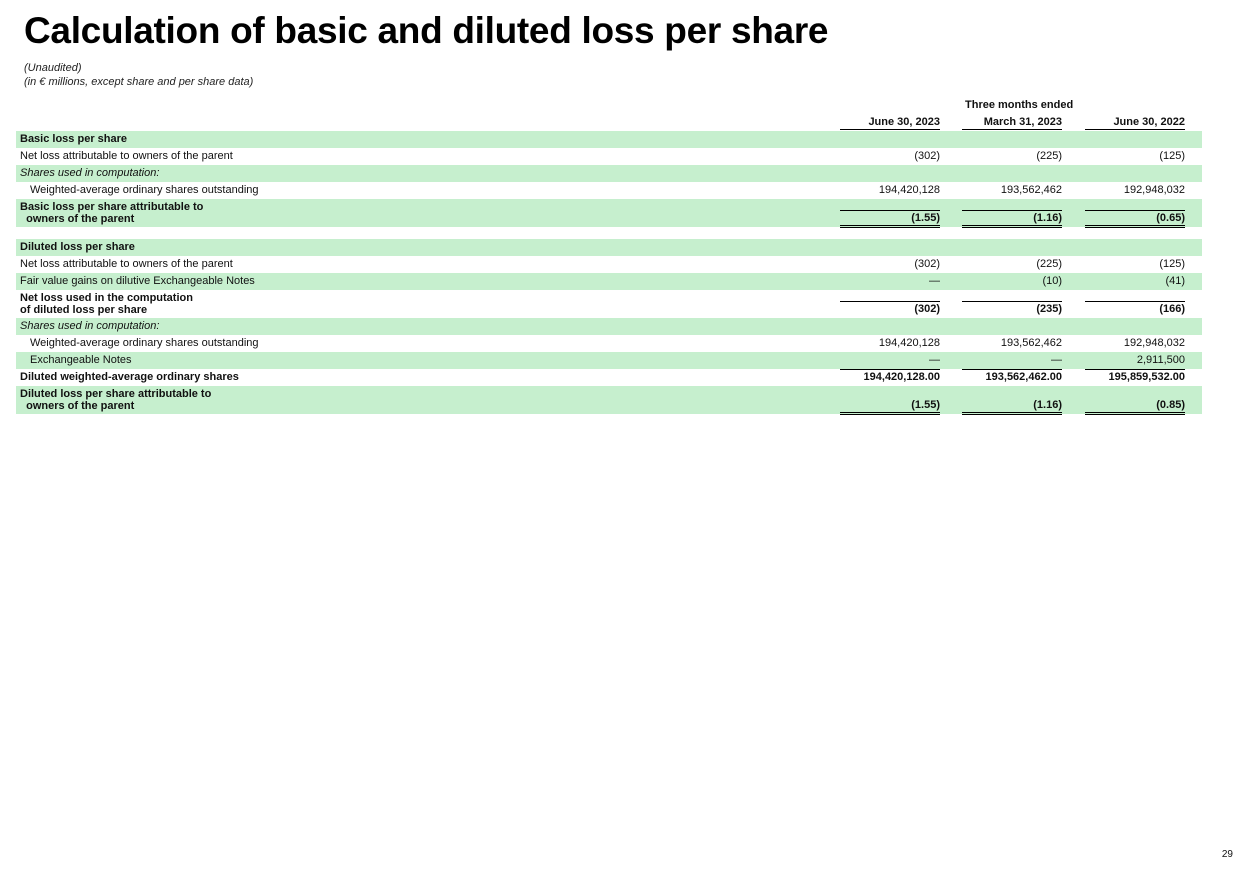 The height and width of the screenshot is (870, 1250). What do you see at coordinates (1160, 360) in the screenshot?
I see `row-value: 2,911,500` at bounding box center [1160, 360].